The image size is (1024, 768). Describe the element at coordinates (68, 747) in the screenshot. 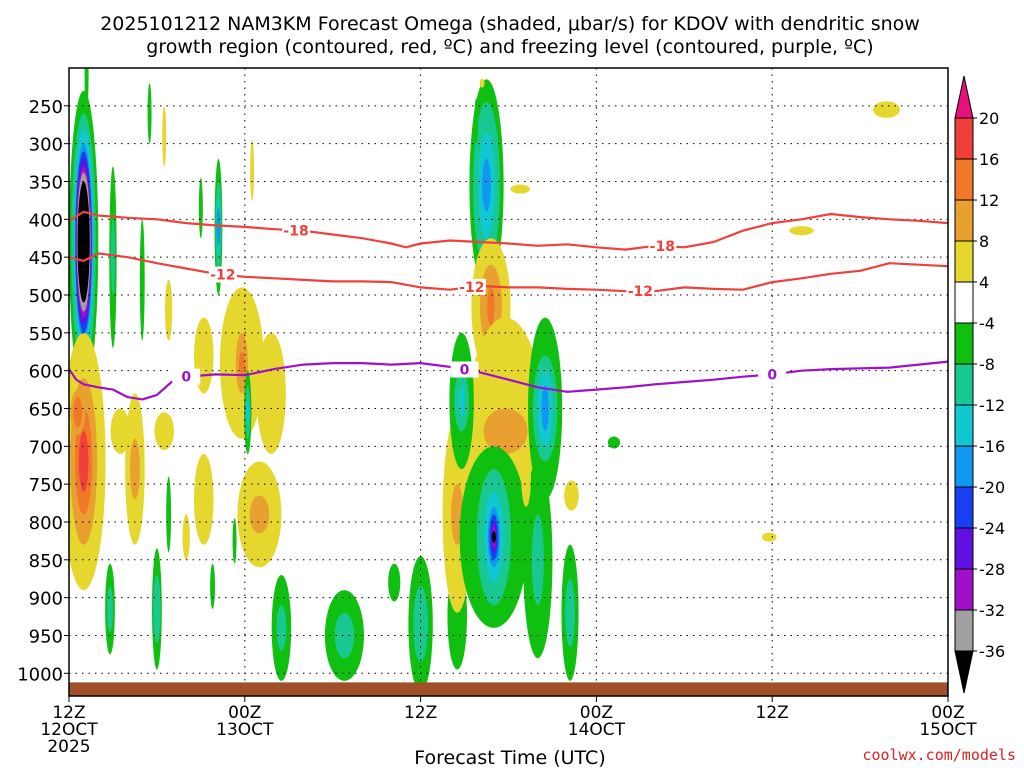

I see `x-tick-label-0-3: 2025` at that location.